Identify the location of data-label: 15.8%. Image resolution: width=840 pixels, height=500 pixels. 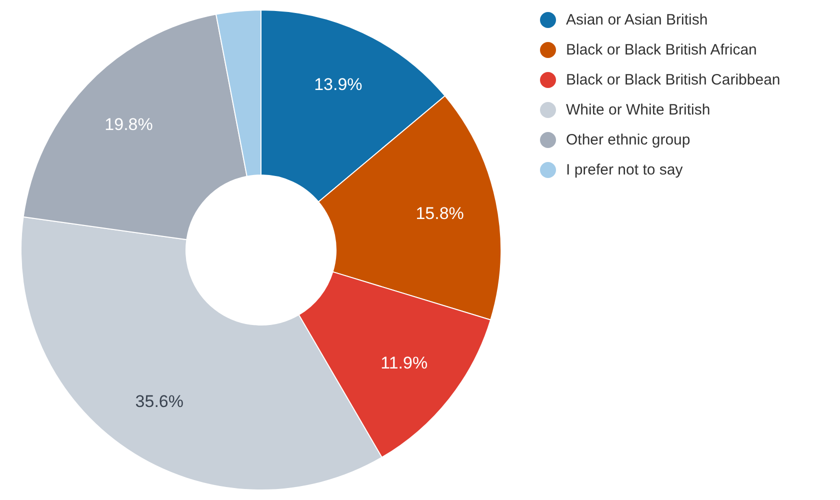
(440, 214).